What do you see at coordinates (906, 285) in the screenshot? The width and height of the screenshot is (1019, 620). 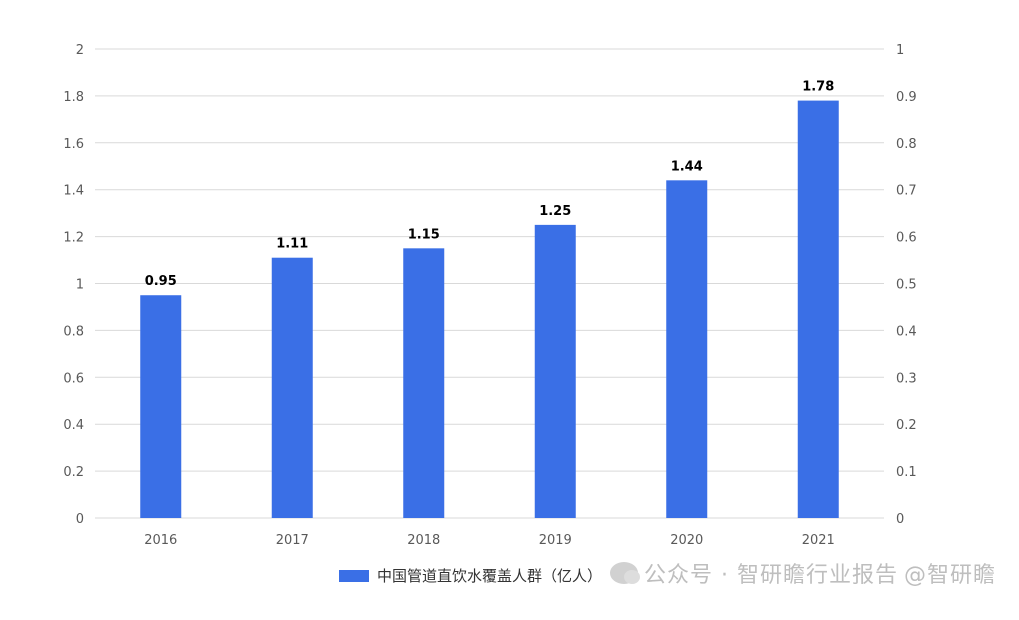 I see `y-right-tick-label: 0.5` at bounding box center [906, 285].